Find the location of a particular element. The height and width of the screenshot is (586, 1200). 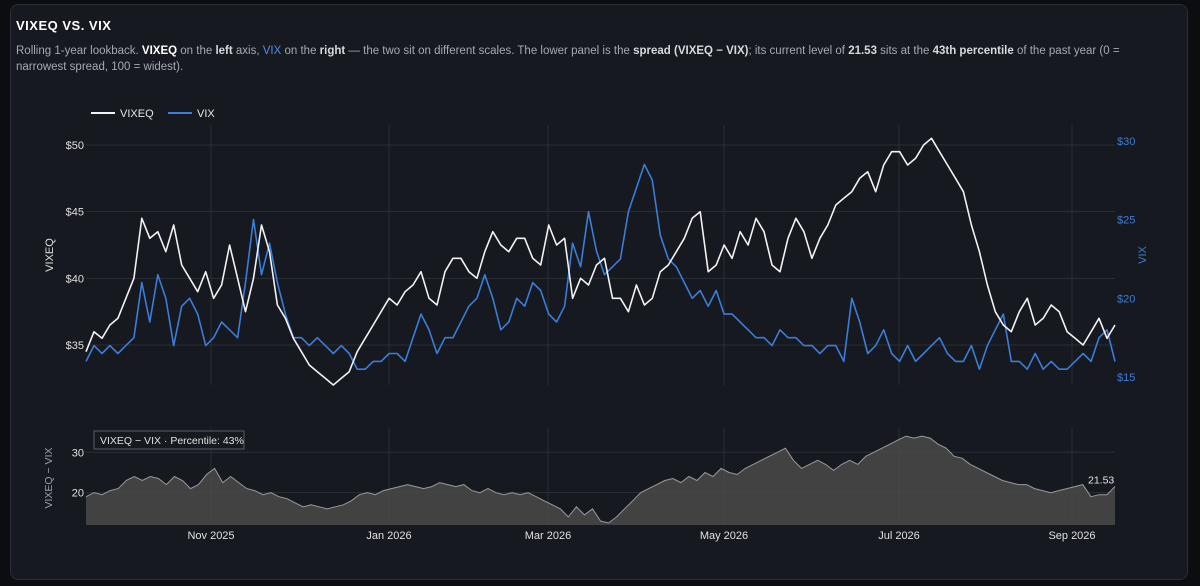

x-tick-label: Jan 2026 is located at coordinates (388, 536).